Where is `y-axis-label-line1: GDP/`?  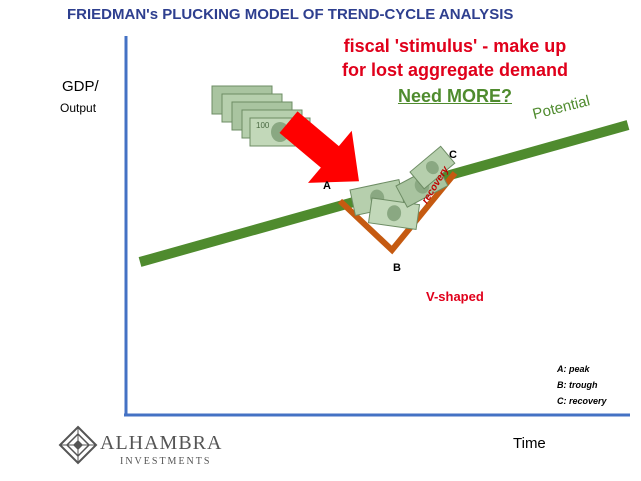
y-axis-label-line1: GDP/ is located at coordinates (80, 86).